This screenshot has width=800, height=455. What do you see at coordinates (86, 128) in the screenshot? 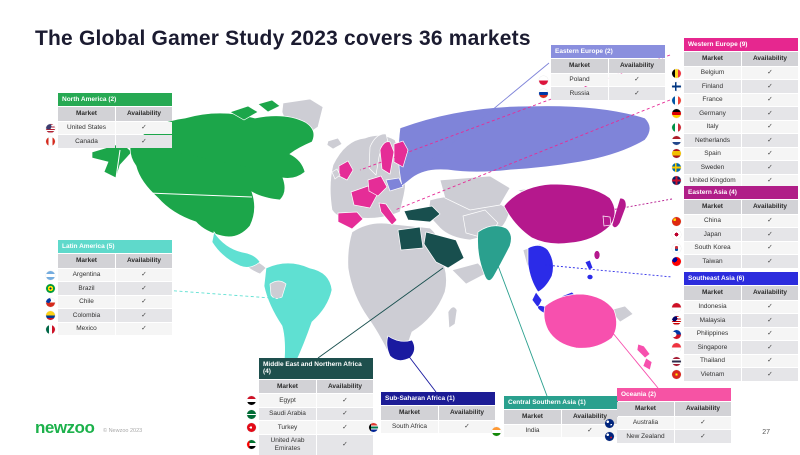
I see `market-name: United States` at bounding box center [86, 128].